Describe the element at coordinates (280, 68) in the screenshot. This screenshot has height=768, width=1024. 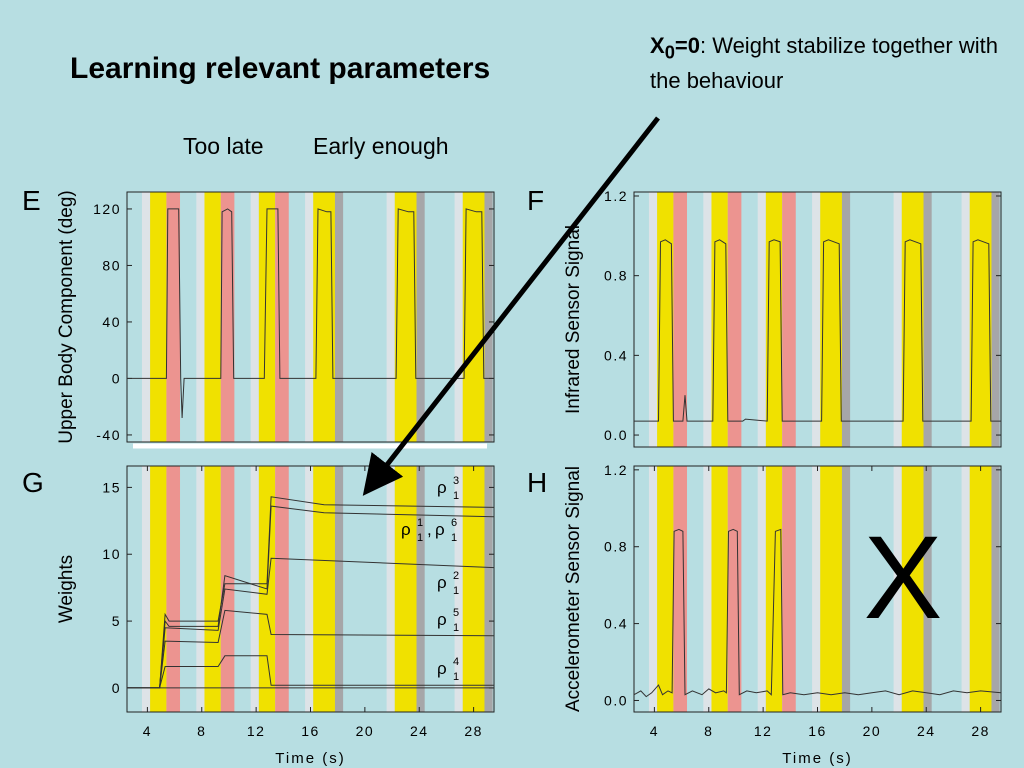
I see `slide-title: Learning relevant parameters` at that location.